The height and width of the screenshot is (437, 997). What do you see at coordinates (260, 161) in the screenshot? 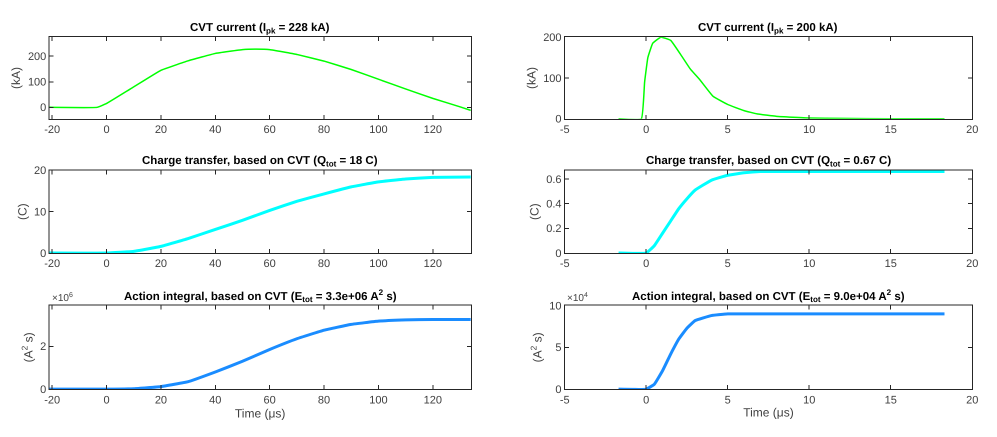
I see `chart-title: Charge transfer, based on CVT (Q$_{tot}$ = 18 C)` at bounding box center [260, 161].